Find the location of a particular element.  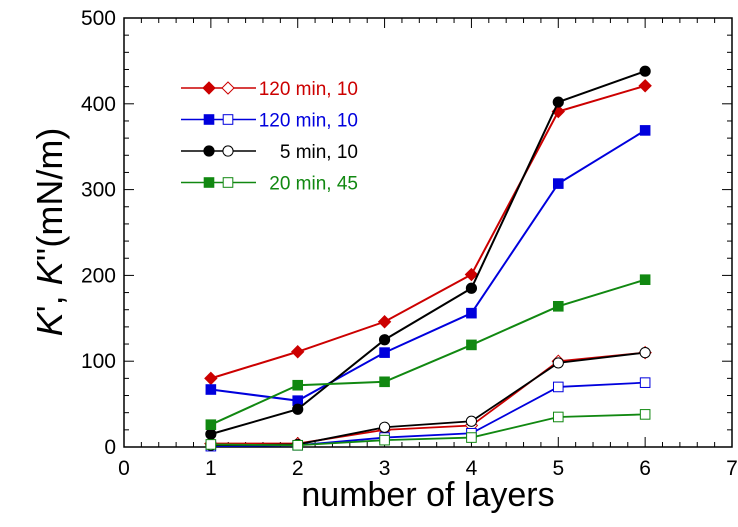

y-tick-label: 0 is located at coordinates (110, 447).